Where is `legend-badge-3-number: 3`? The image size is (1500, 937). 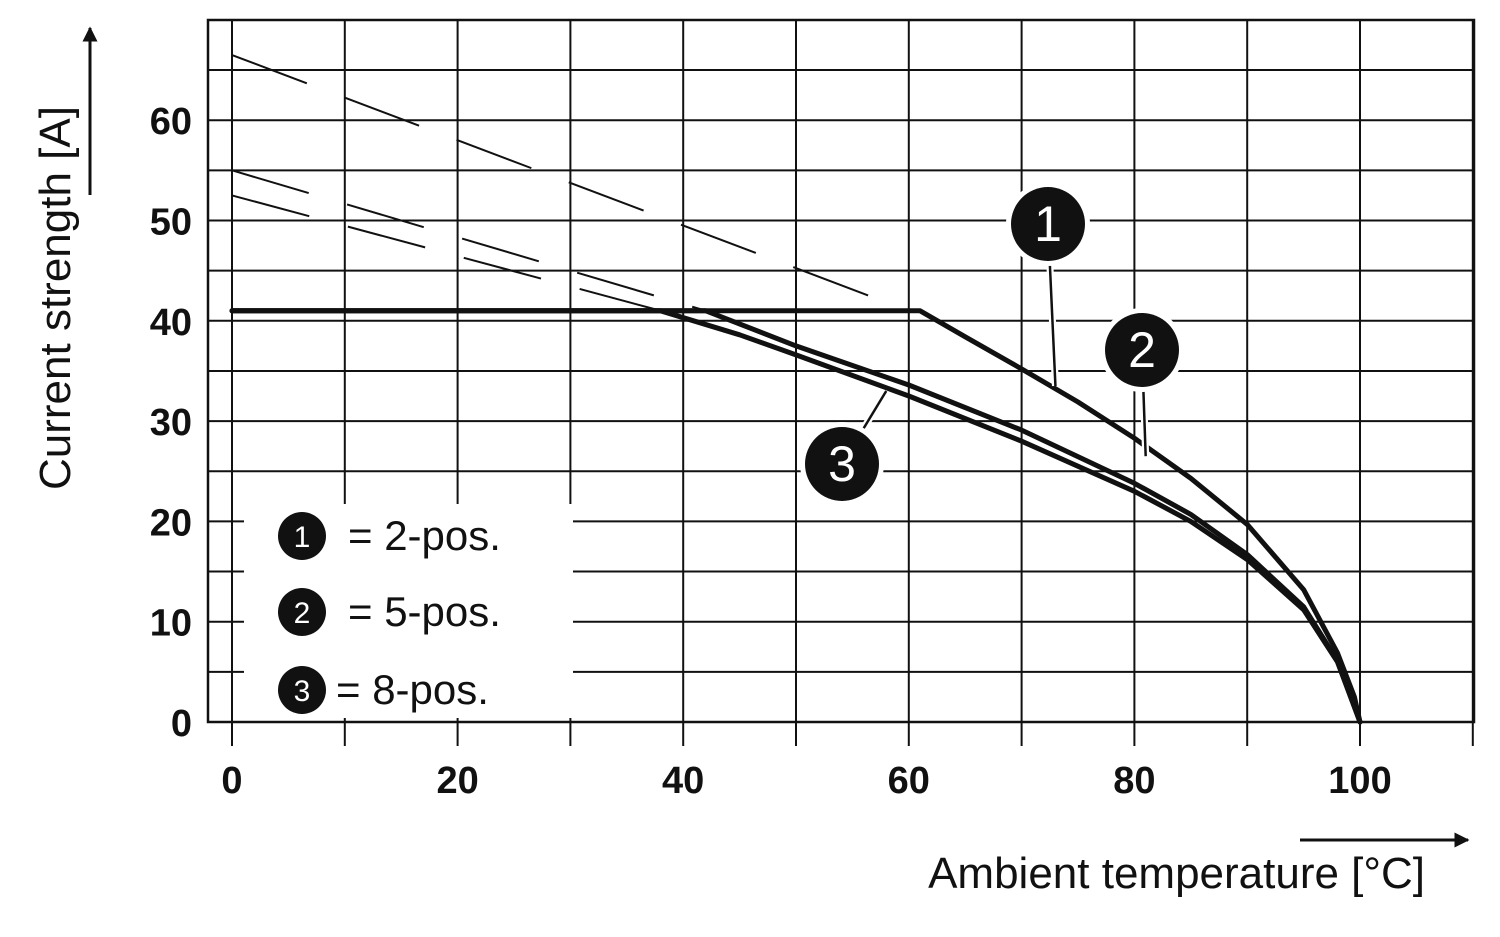 legend-badge-3-number: 3 is located at coordinates (302, 691).